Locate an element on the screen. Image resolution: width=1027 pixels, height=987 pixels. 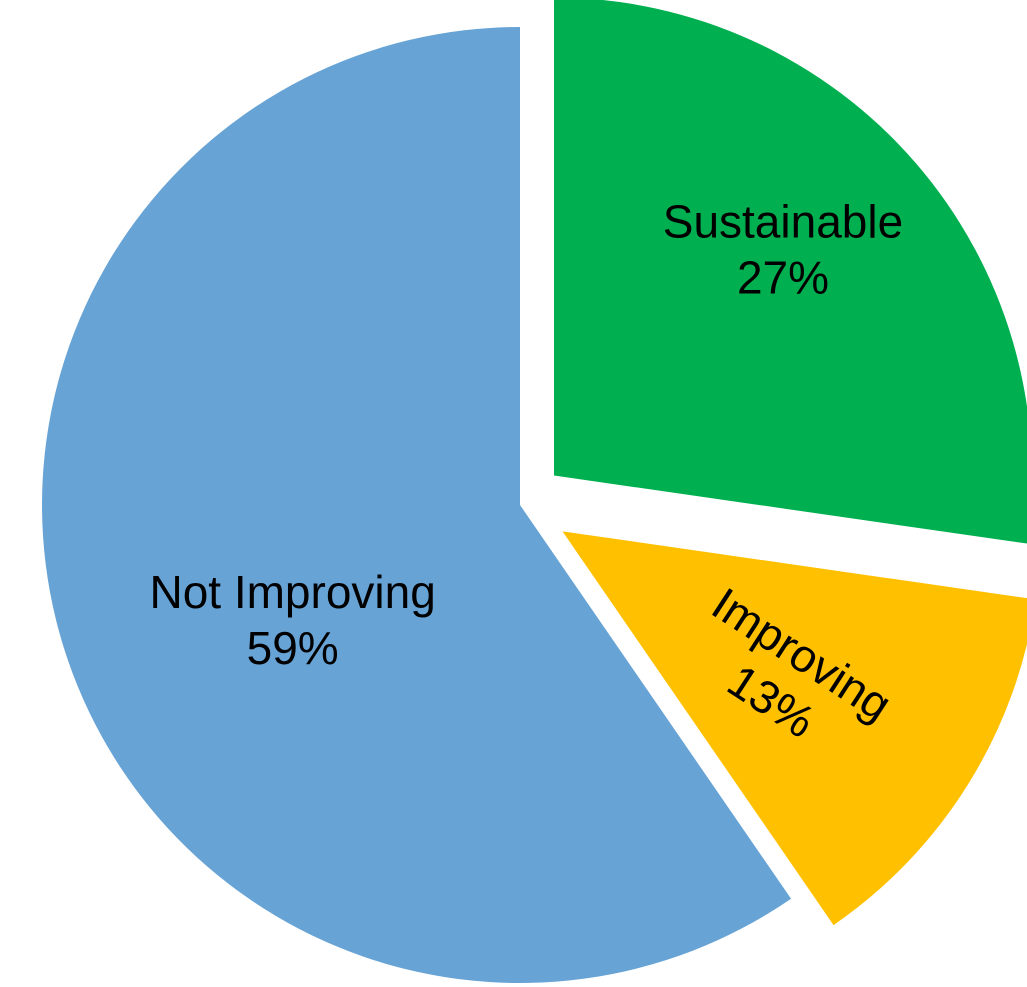
slice-name: Sustainable is located at coordinates (783, 221).